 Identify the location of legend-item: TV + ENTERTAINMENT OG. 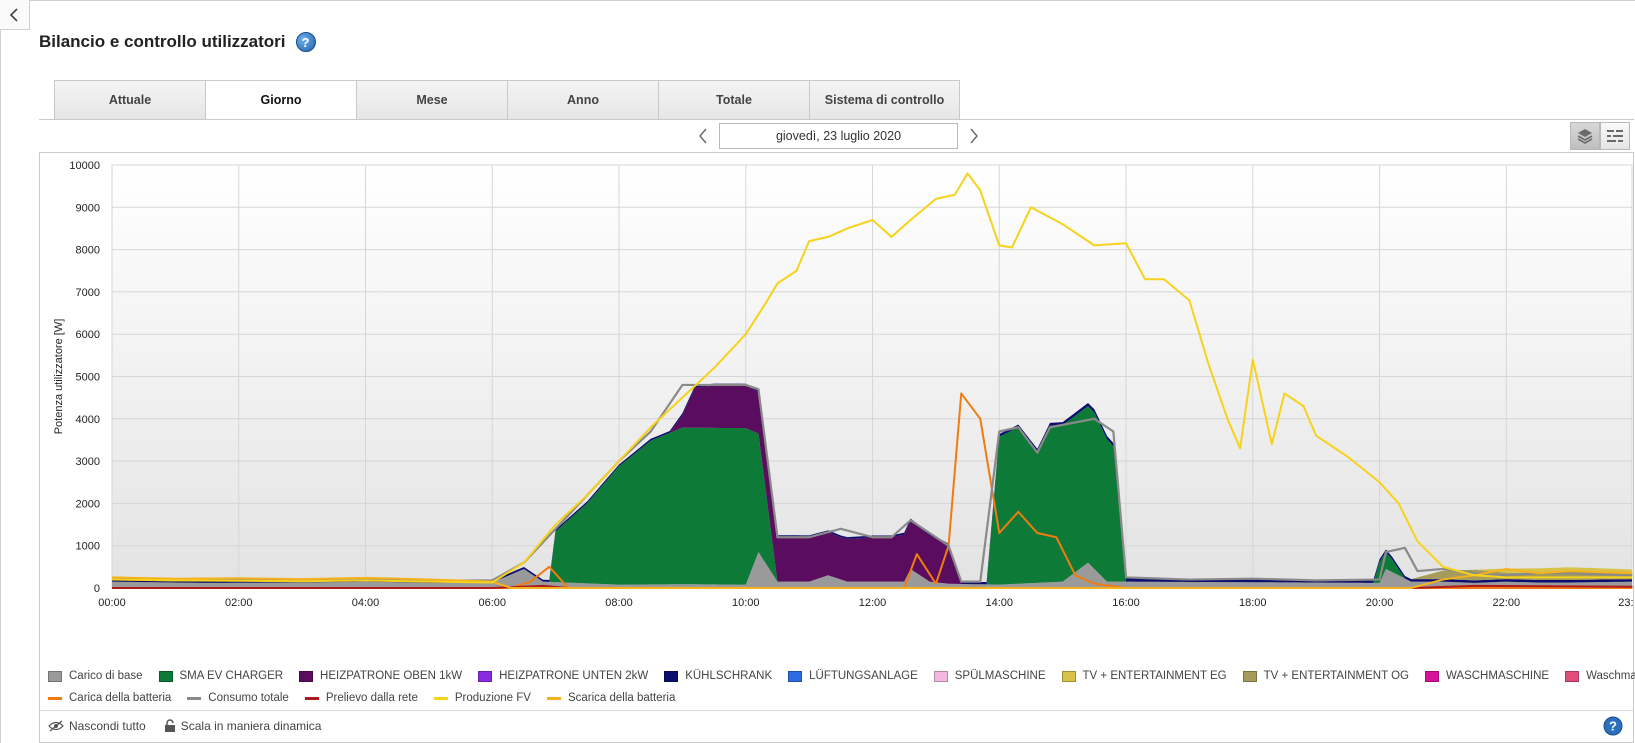
(1325, 676).